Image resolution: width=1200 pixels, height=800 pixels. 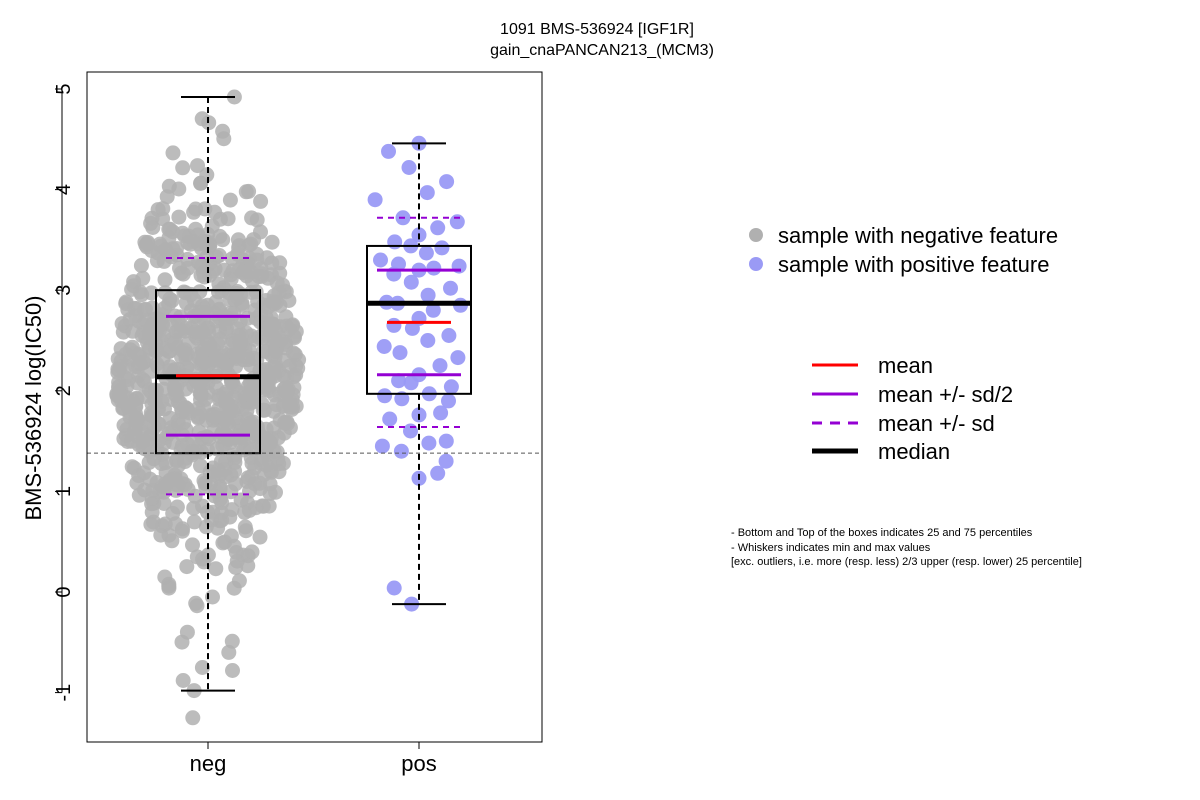 I want to click on x-tick-label: pos, so click(x=418, y=763).